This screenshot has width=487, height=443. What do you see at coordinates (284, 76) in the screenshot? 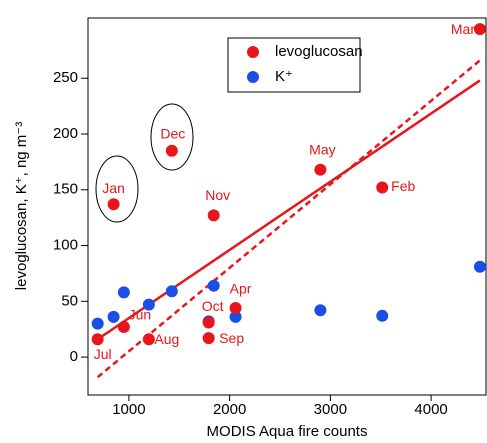
I see `legend-label: K⁺` at bounding box center [284, 76].